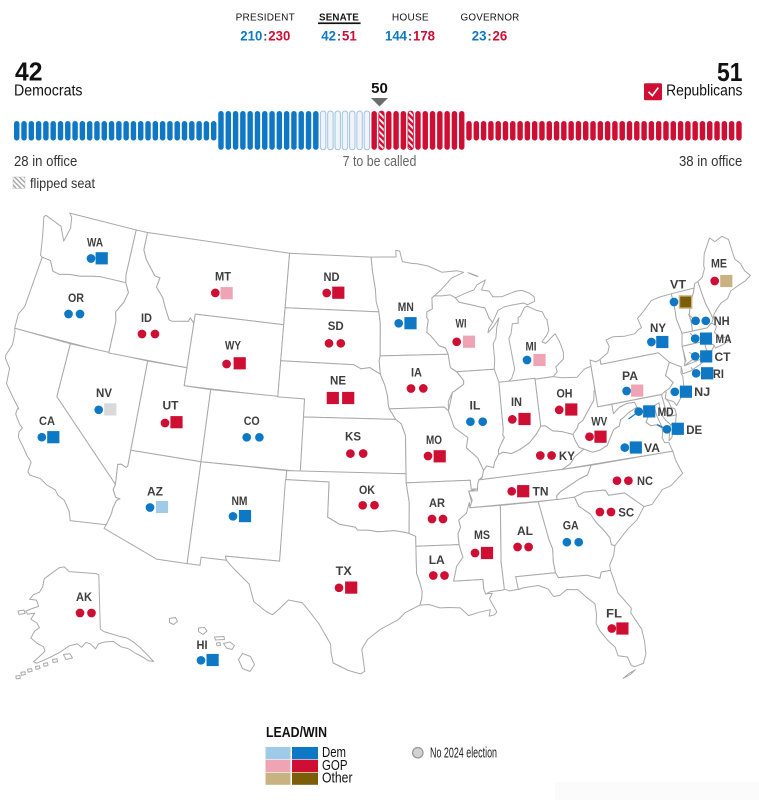  What do you see at coordinates (171, 406) in the screenshot?
I see `svg-text: UT` at bounding box center [171, 406].